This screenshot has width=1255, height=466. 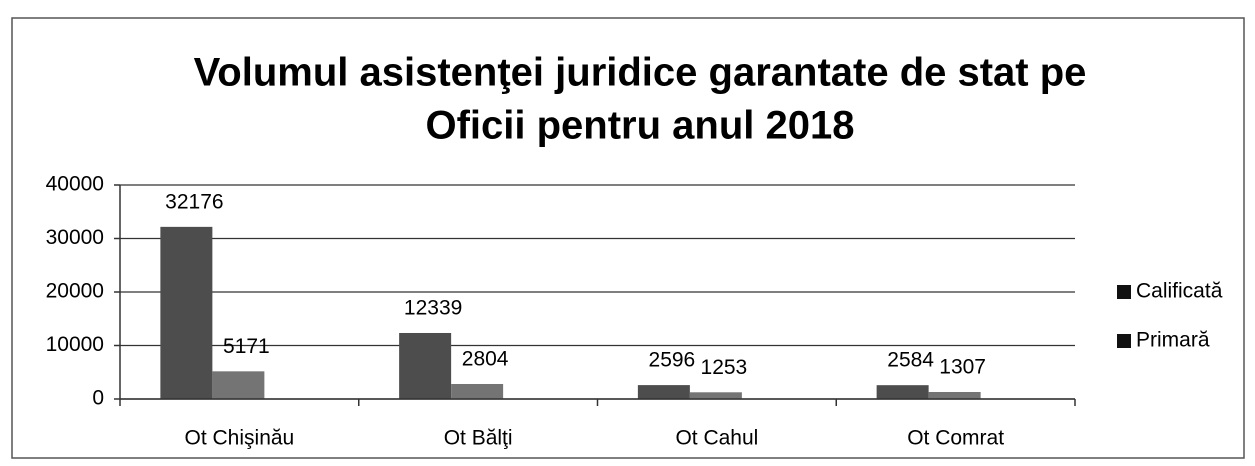 I want to click on chart-title: Oficii pentru anul 2018, so click(x=639, y=126).